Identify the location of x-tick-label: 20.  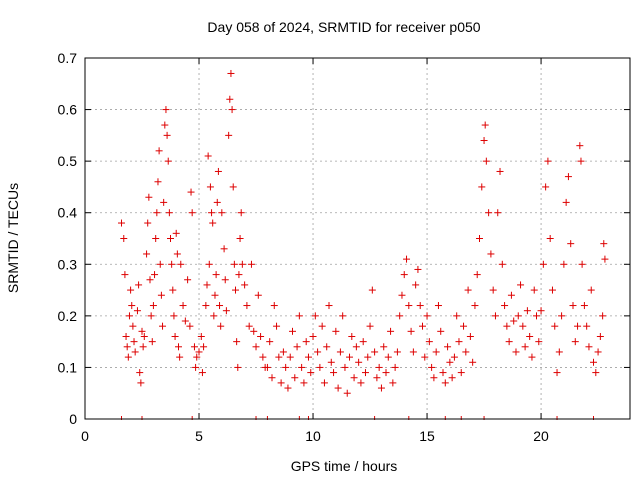
(541, 436).